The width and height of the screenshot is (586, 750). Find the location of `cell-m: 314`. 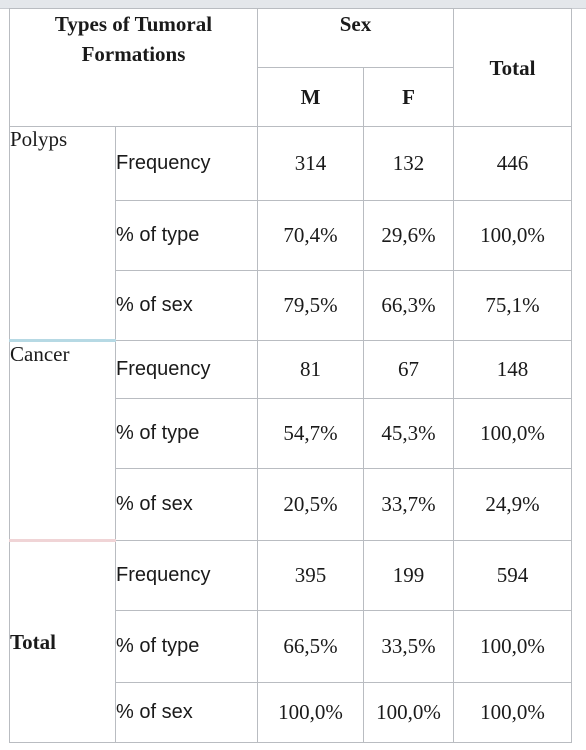

cell-m: 314 is located at coordinates (310, 163).